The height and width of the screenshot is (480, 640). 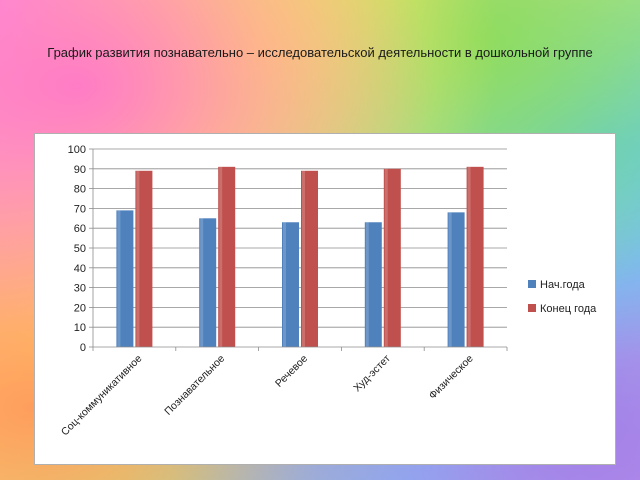 What do you see at coordinates (80, 269) in the screenshot?
I see `y-tick-label: 40` at bounding box center [80, 269].